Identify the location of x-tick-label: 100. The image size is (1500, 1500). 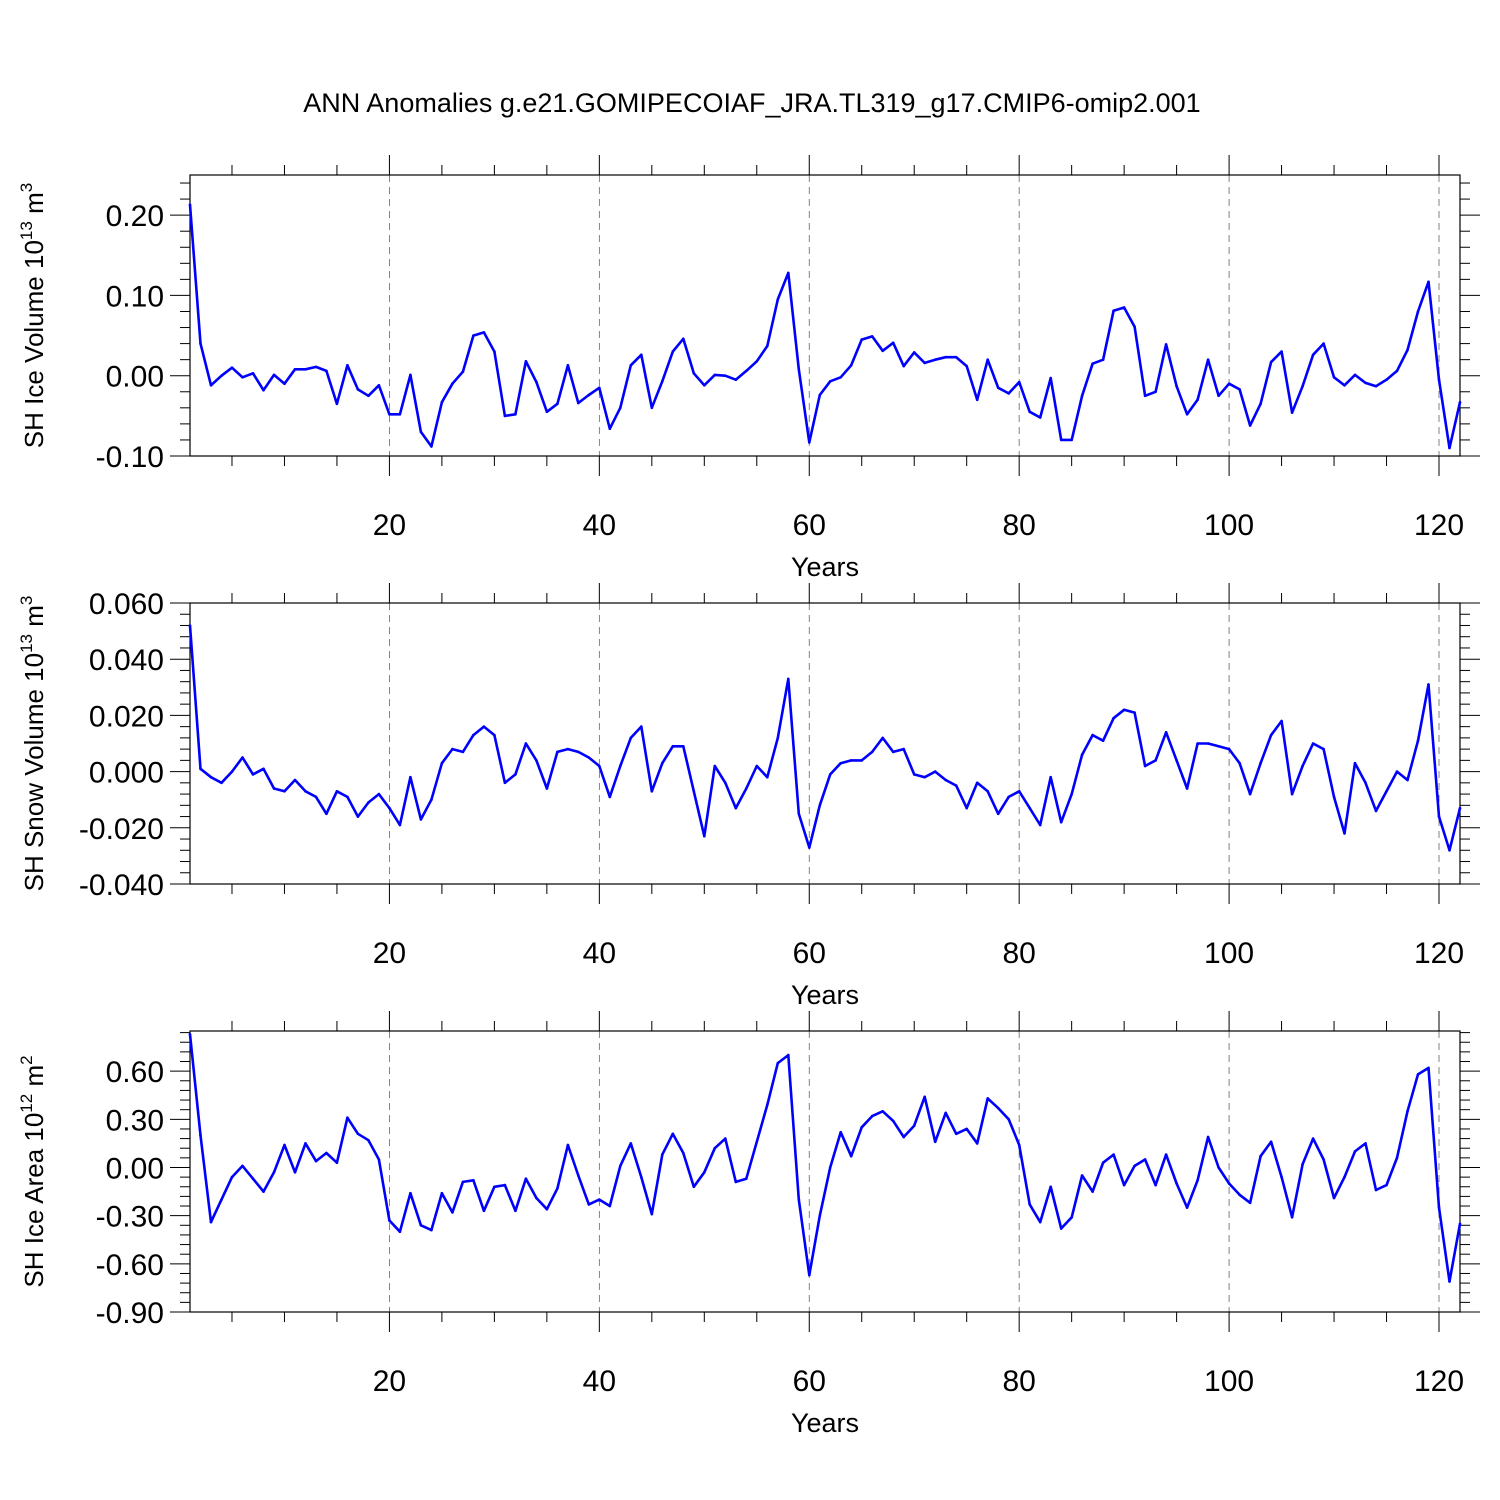
(1229, 525).